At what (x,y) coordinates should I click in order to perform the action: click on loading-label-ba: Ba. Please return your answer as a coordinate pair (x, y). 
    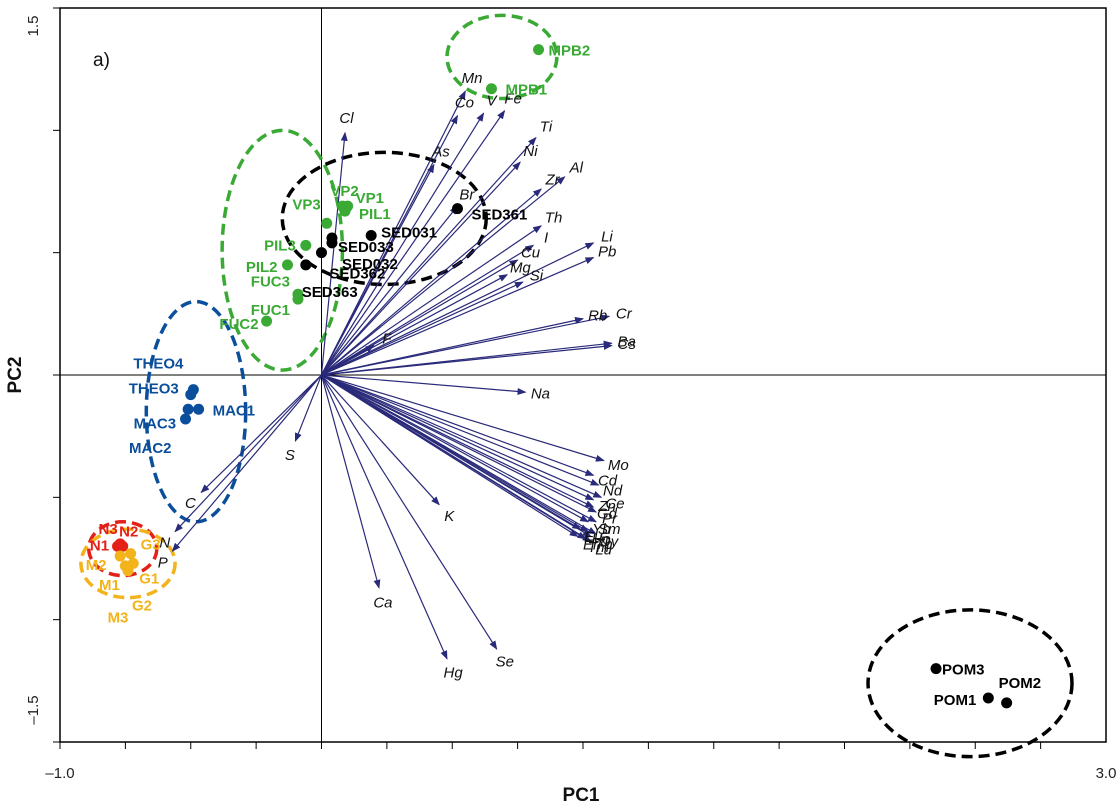
    Looking at the image, I should click on (626, 342).